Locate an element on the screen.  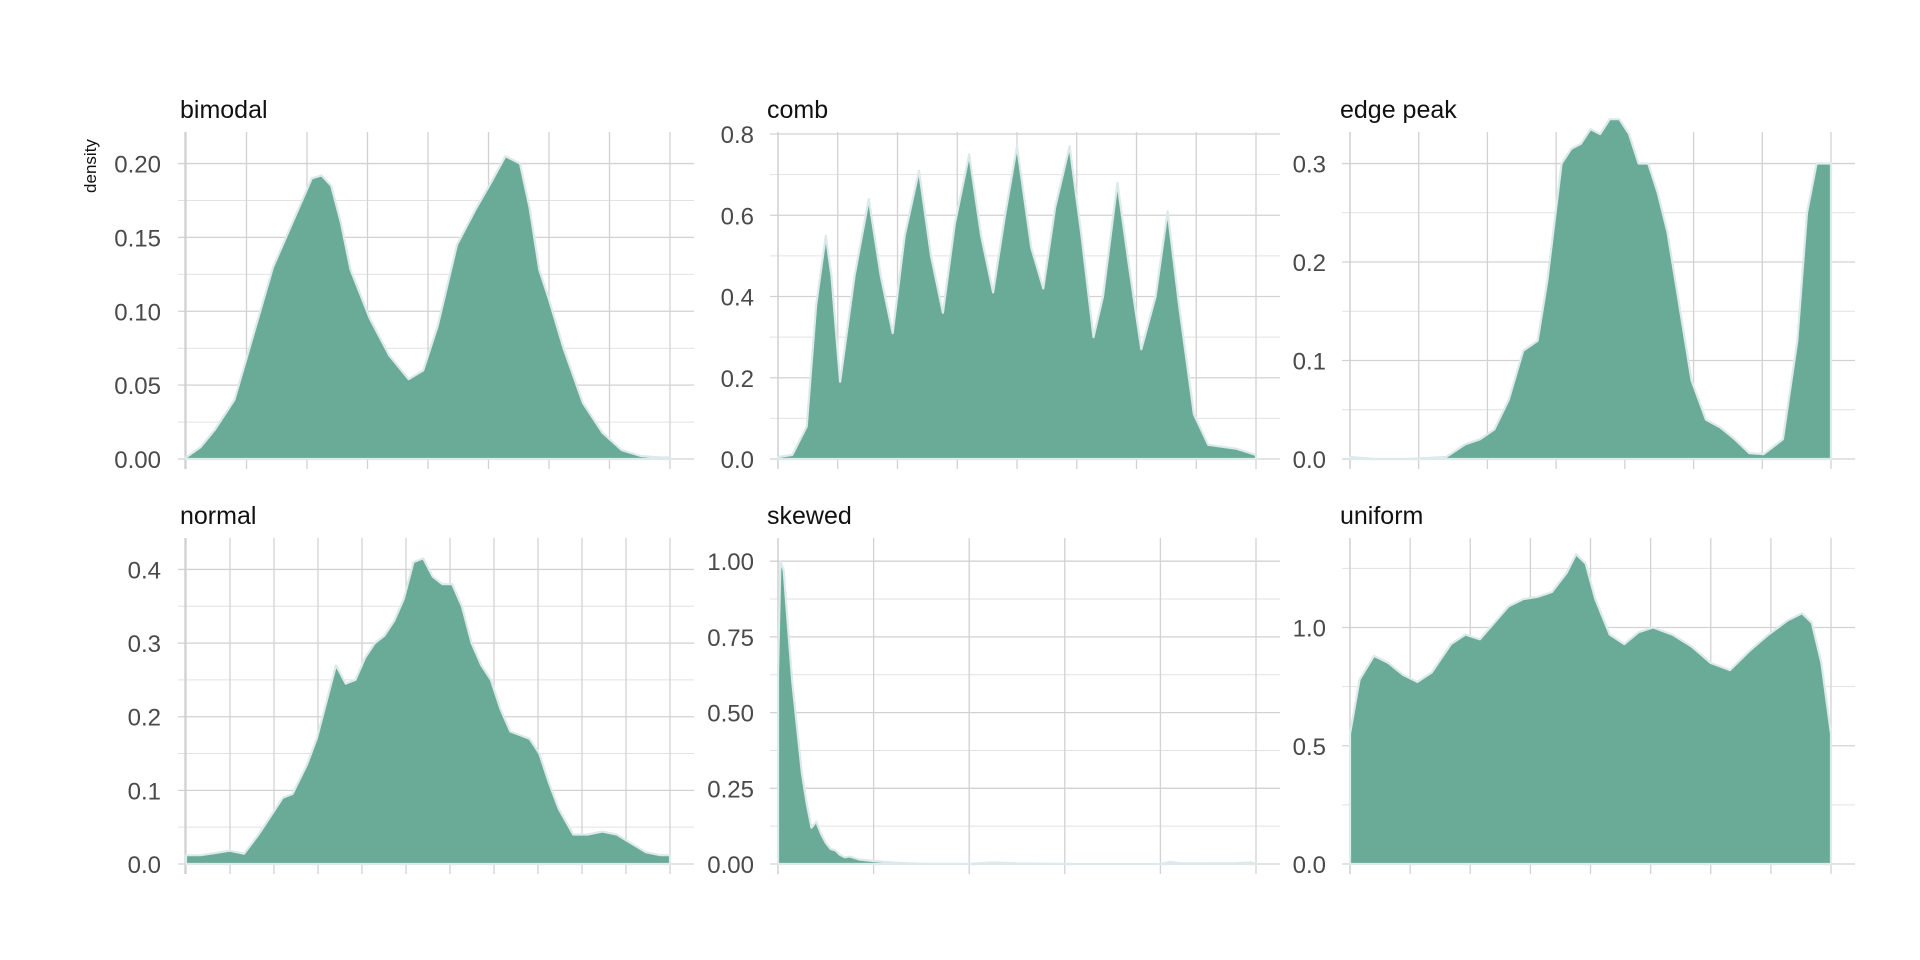
panel-title: normal is located at coordinates (218, 516).